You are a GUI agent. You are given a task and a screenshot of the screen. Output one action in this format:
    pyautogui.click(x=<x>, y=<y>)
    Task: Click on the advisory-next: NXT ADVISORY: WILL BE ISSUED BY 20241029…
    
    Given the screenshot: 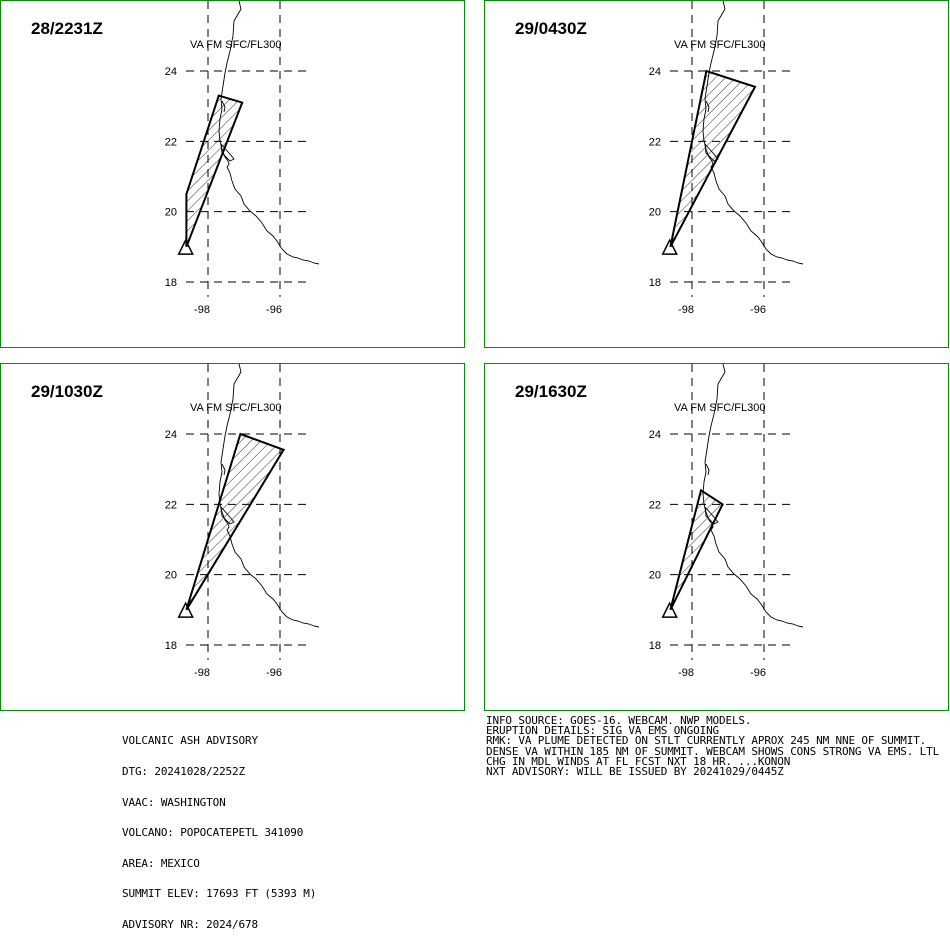 What is the action you would take?
    pyautogui.click(x=635, y=772)
    